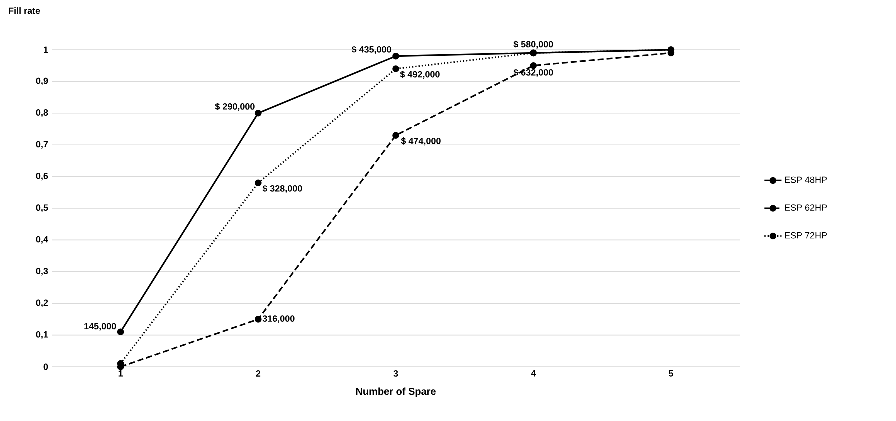  Describe the element at coordinates (806, 235) in the screenshot. I see `legend-label: ESP 72HP` at that location.